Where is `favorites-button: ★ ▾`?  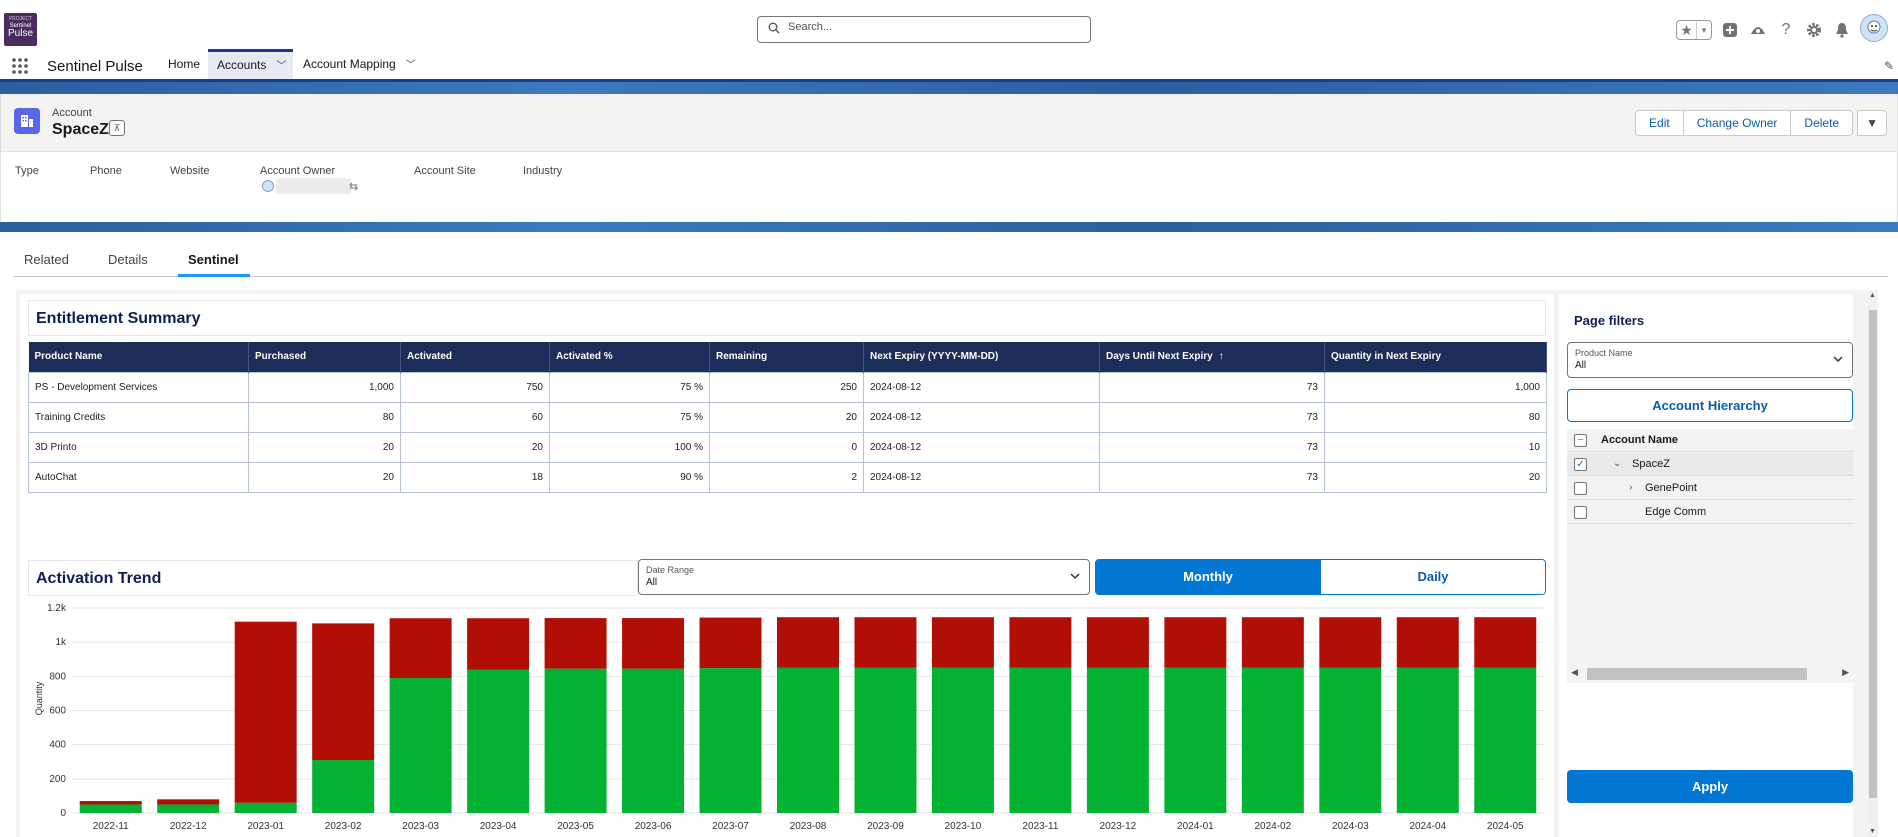
favorites-button: ★ ▾ is located at coordinates (1694, 30).